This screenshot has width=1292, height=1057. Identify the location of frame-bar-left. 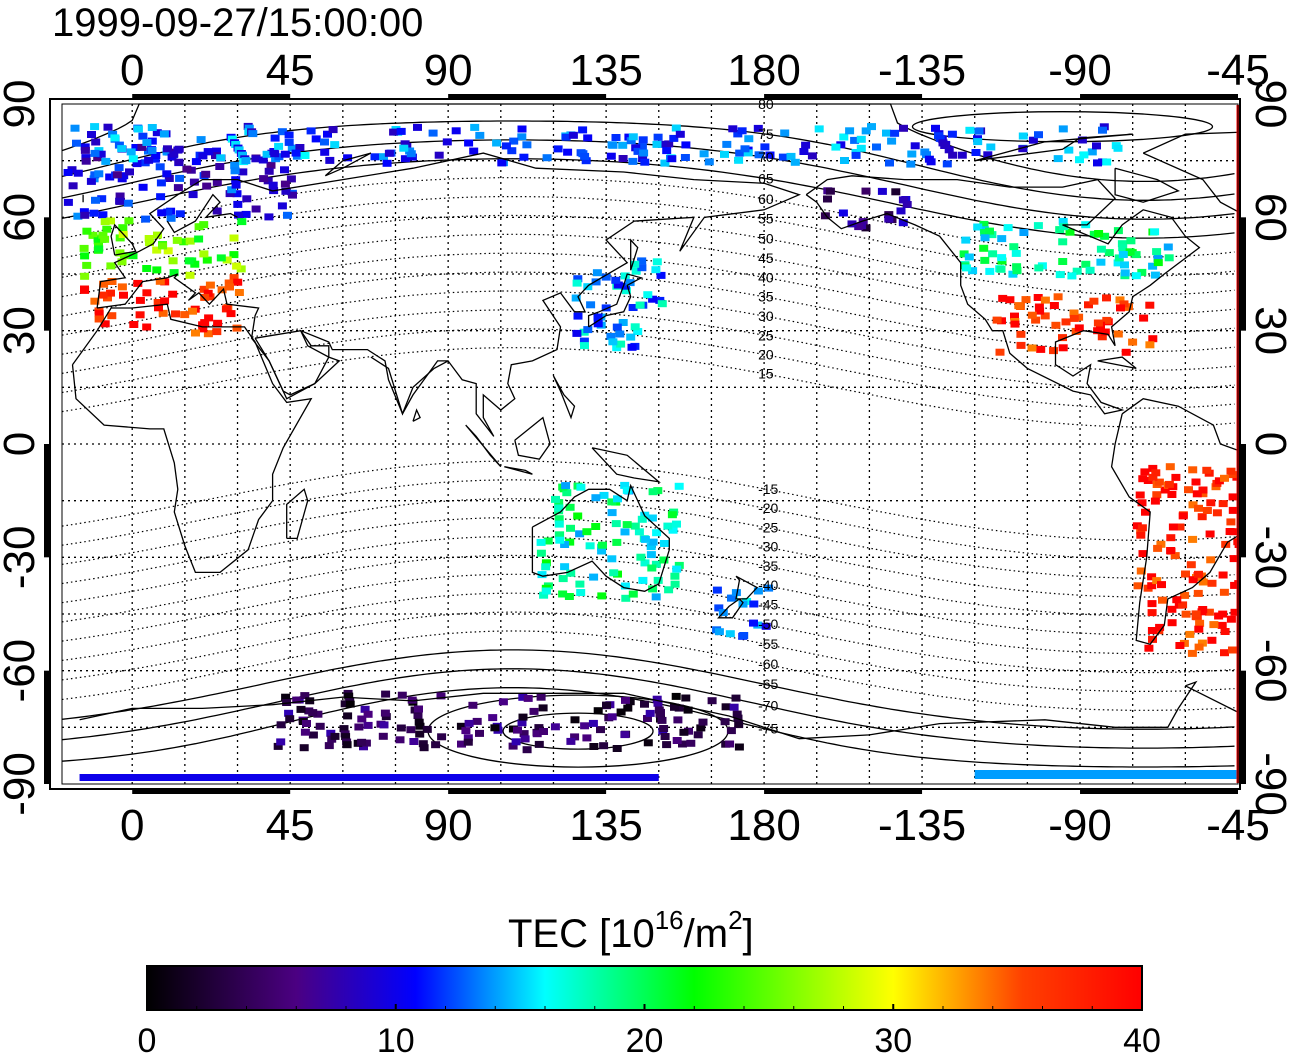
(47, 501).